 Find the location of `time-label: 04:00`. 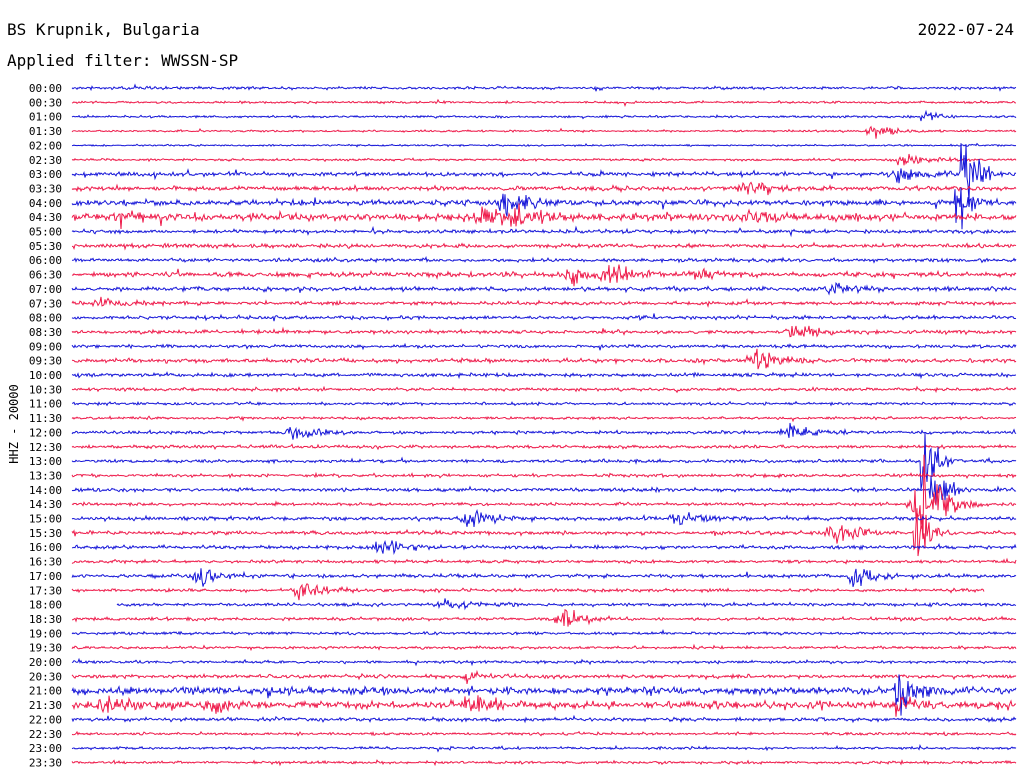

time-label: 04:00 is located at coordinates (45, 203).